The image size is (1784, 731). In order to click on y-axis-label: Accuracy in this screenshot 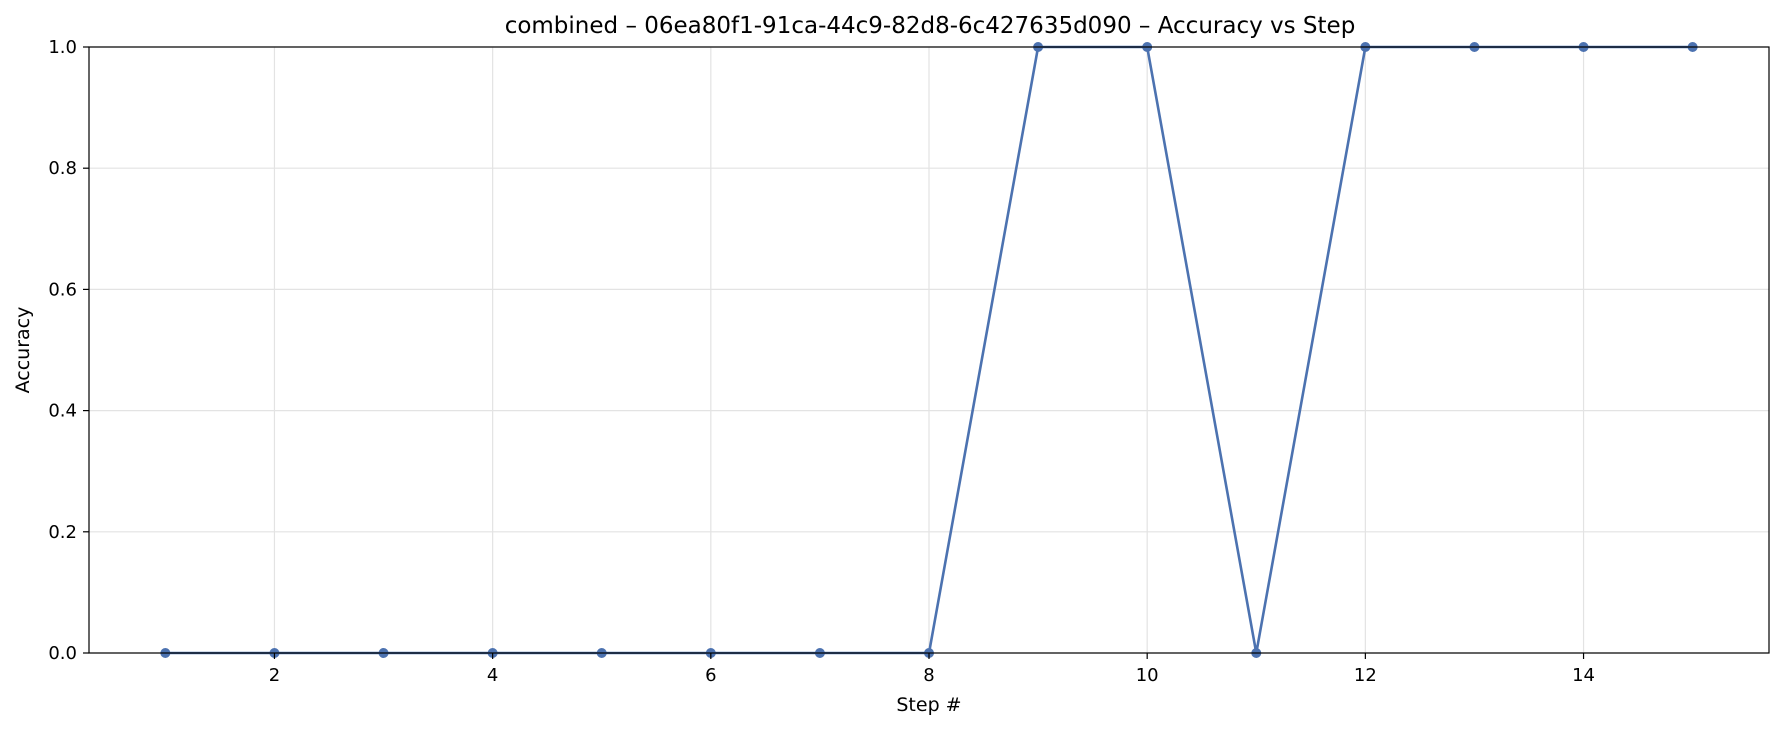, I will do `click(23, 350)`.